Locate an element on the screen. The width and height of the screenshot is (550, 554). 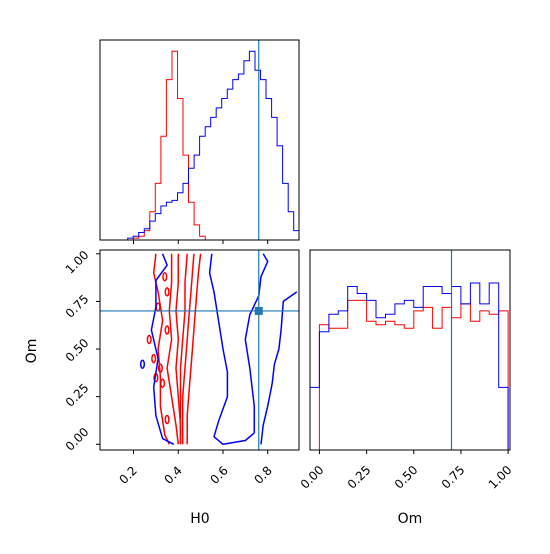
om-x-tick-labels: 0.00 0.25 0.50 0.75 1.00 is located at coordinates (406, 477).